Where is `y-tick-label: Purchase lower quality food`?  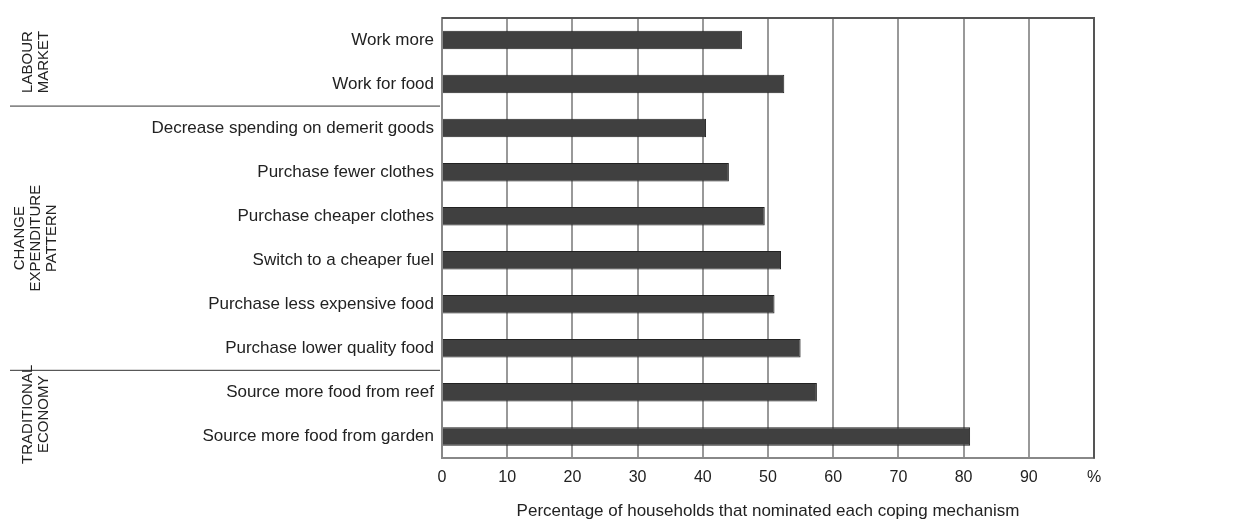 y-tick-label: Purchase lower quality food is located at coordinates (329, 347).